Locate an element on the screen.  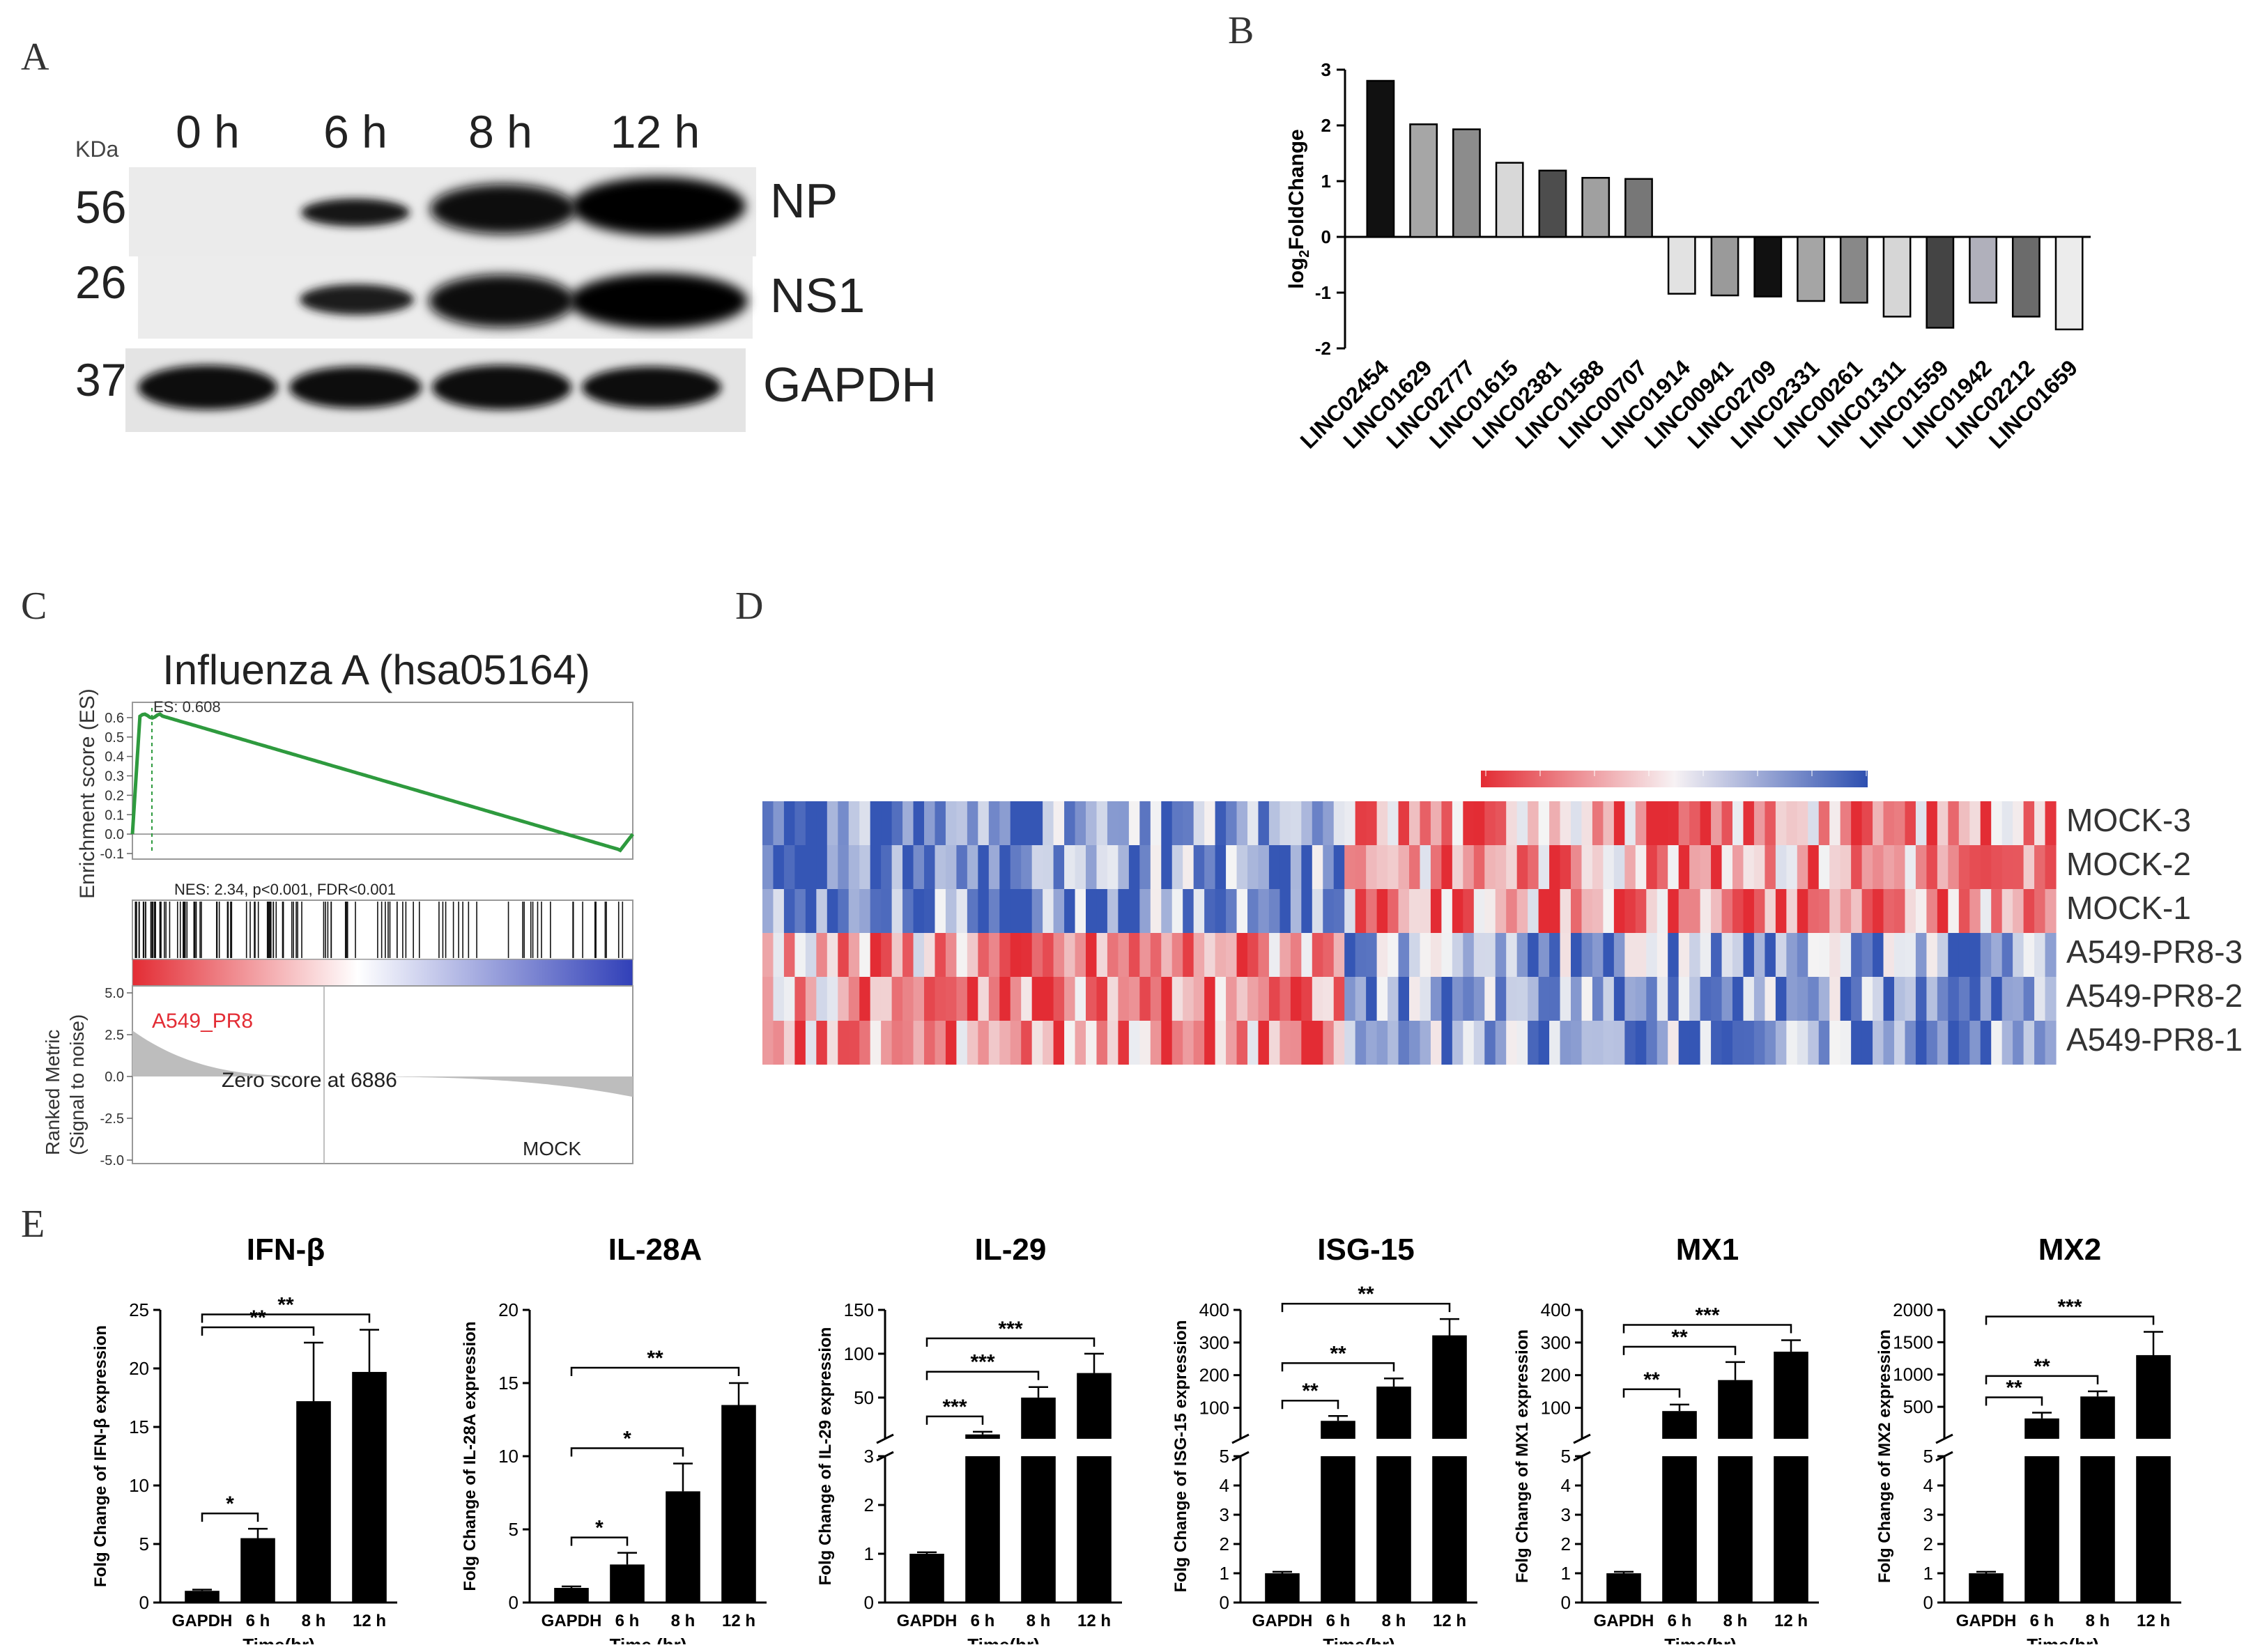
E5-xtick-2: 8 h is located at coordinates (1735, 1621).